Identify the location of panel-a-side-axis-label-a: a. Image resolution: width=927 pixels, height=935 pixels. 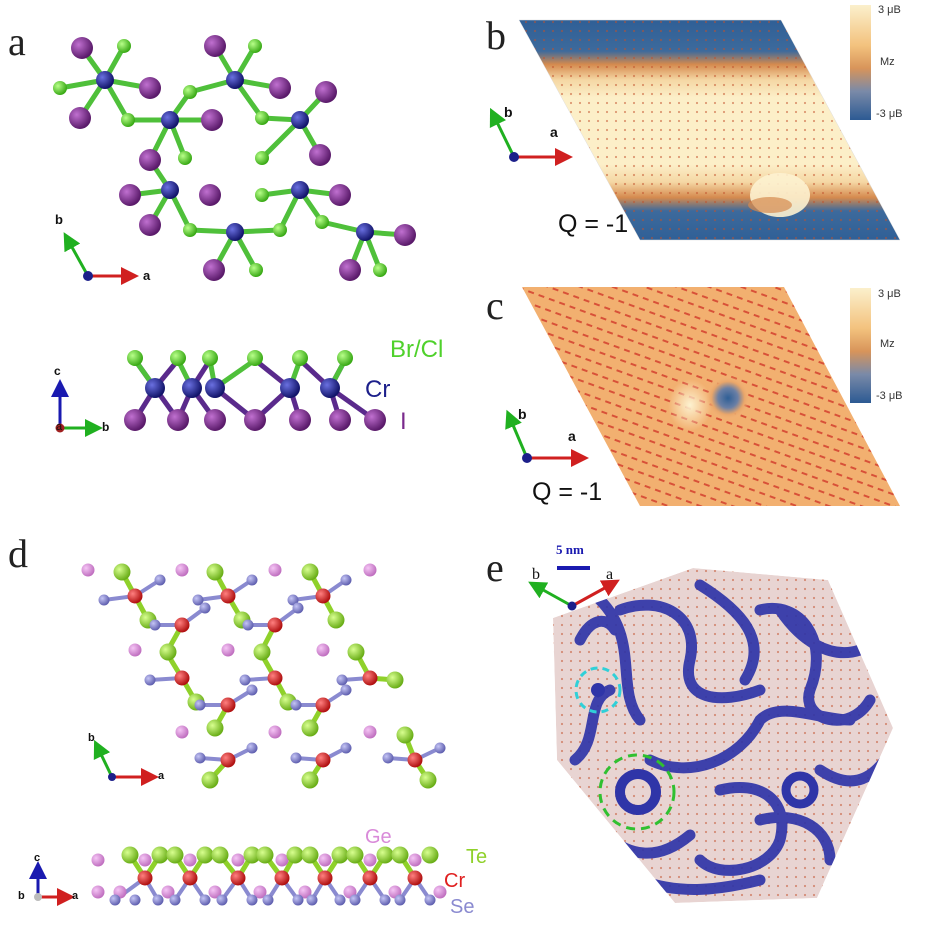
(59, 427).